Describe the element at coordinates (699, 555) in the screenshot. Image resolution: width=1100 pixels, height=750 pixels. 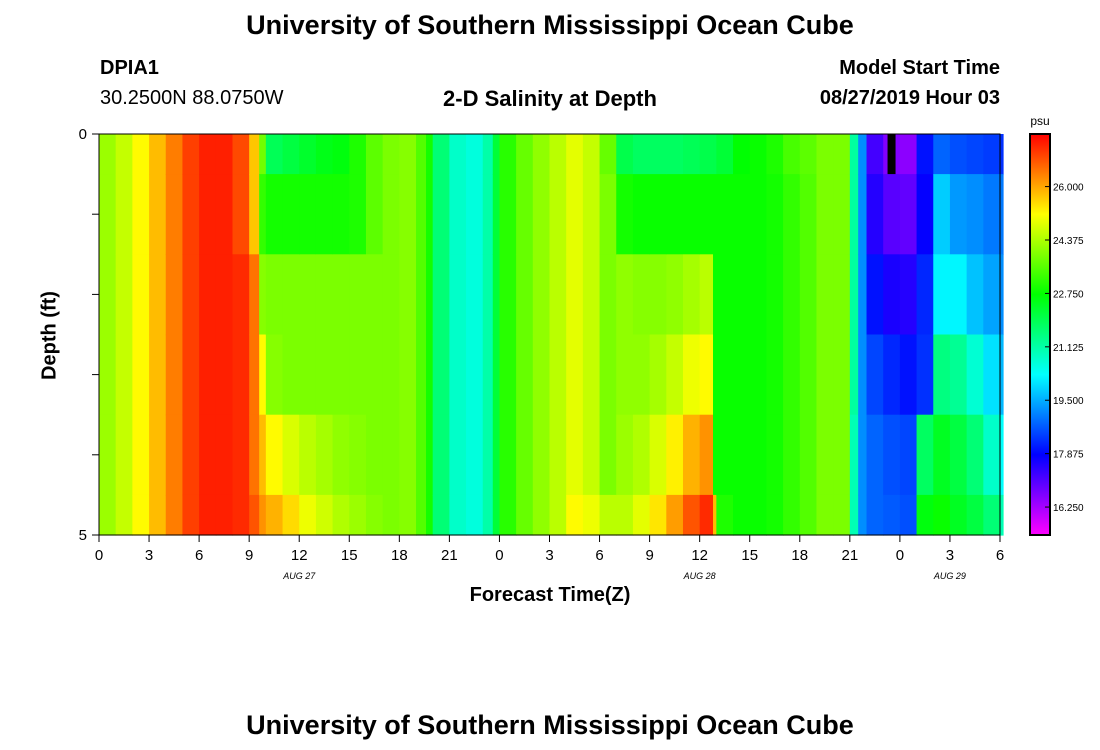
I see `x-tick-label: 12` at that location.